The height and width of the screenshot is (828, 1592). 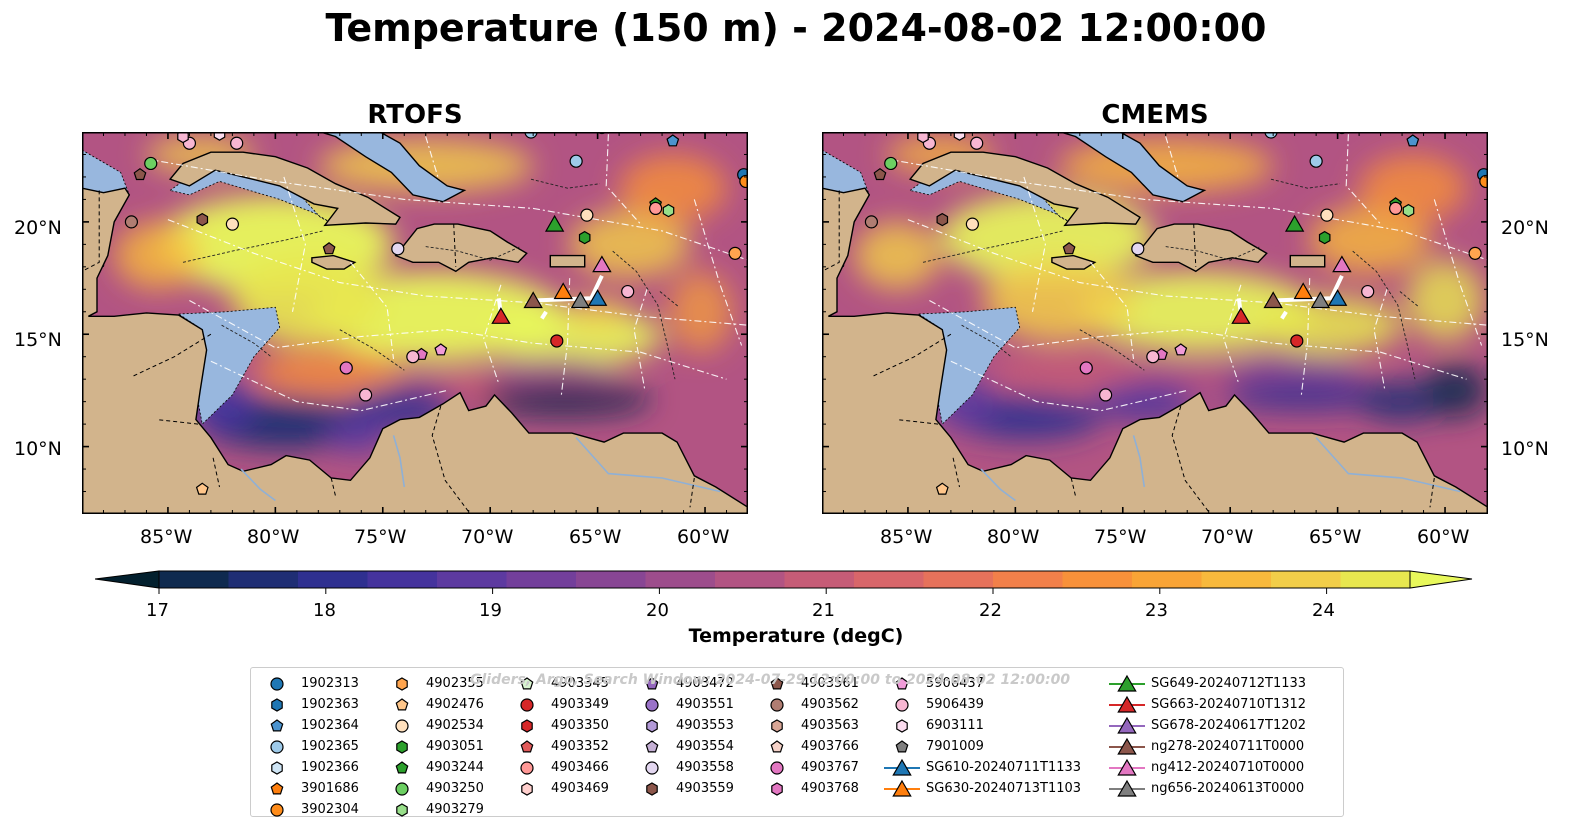 What do you see at coordinates (703, 537) in the screenshot?
I see `lon-tick-label: 60°W` at bounding box center [703, 537].